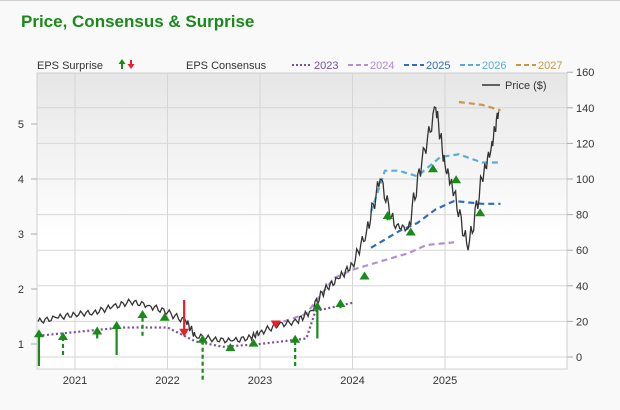 The image size is (620, 410). What do you see at coordinates (582, 251) in the screenshot?
I see `right-axis-label: 60` at bounding box center [582, 251].